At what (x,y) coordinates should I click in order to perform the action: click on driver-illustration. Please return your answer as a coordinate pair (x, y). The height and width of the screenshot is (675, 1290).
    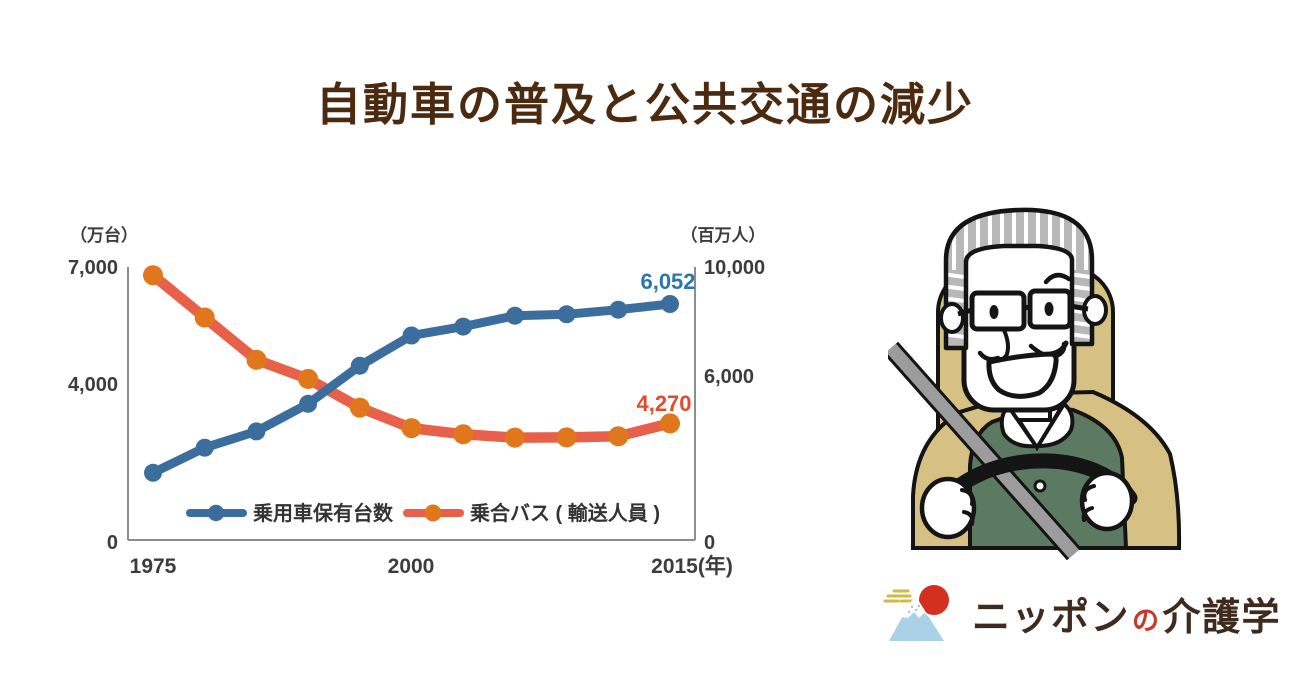
    Looking at the image, I should click on (1035, 384).